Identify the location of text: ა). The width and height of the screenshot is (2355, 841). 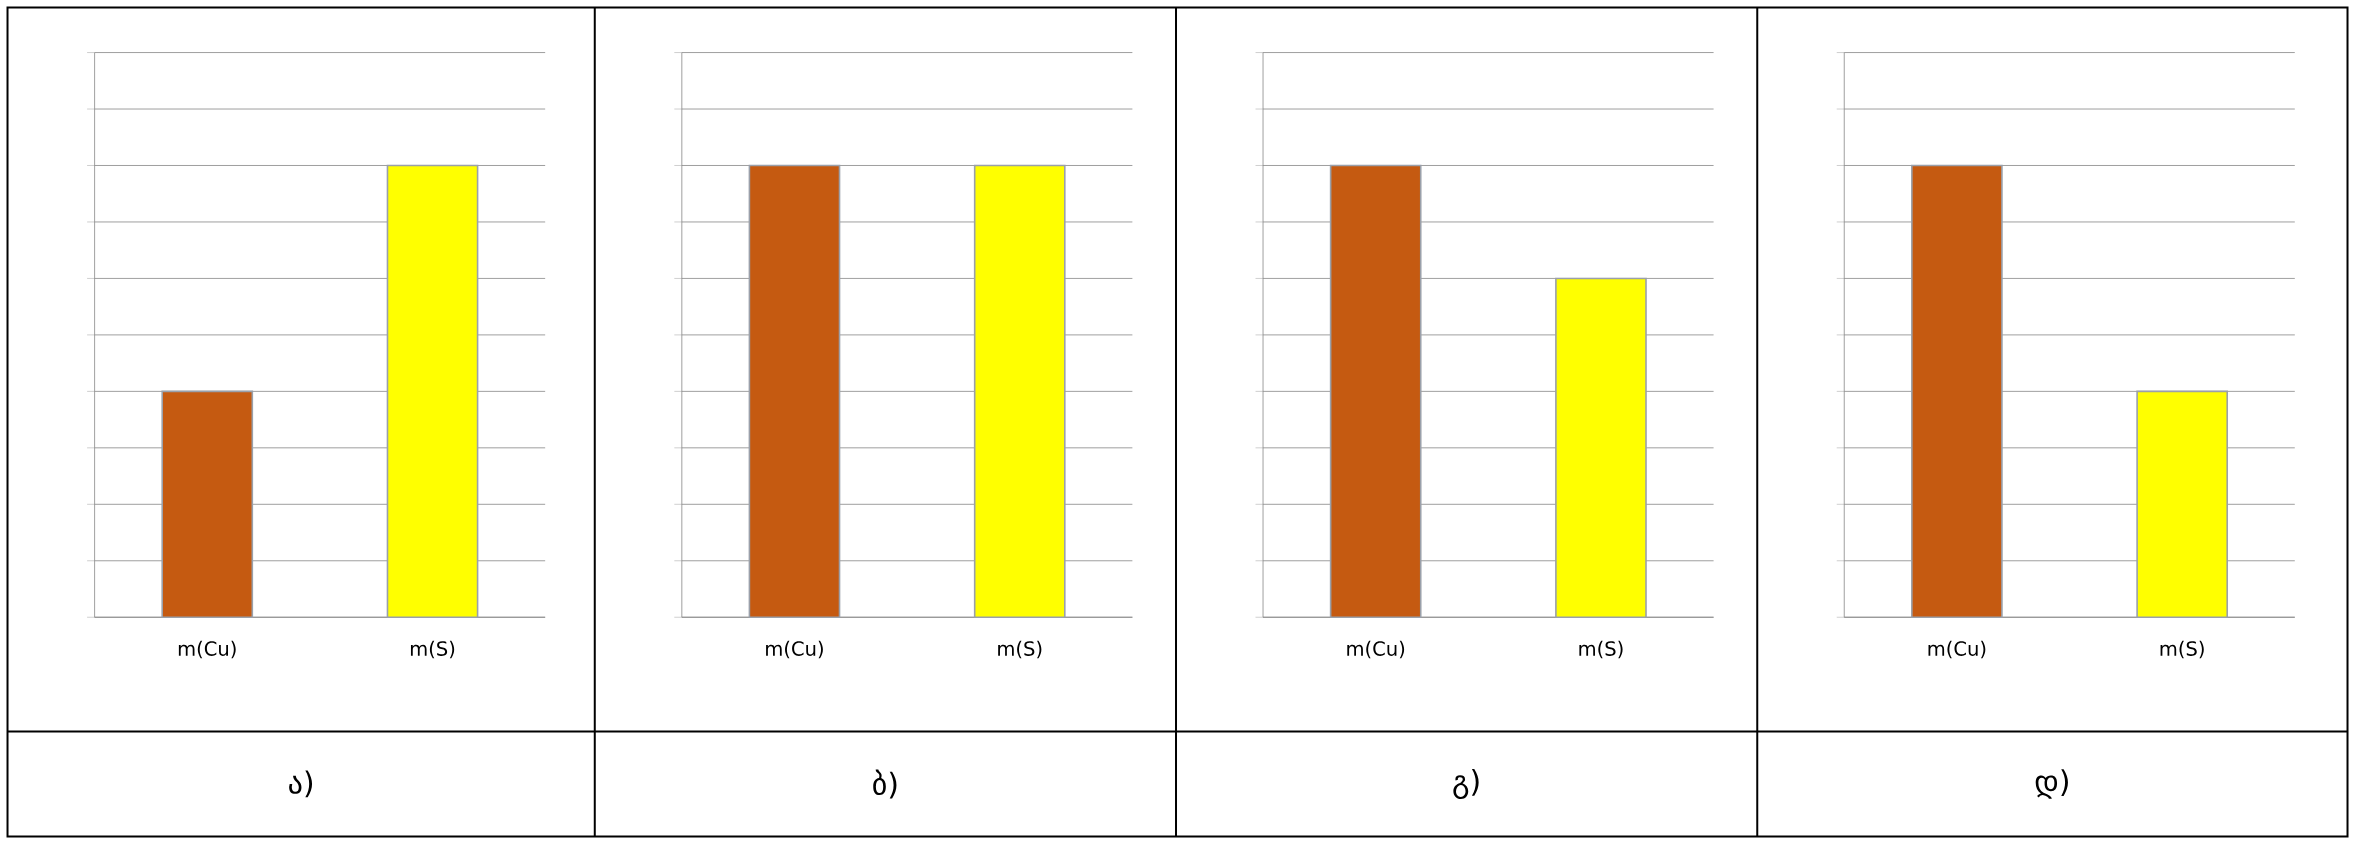
(301, 784).